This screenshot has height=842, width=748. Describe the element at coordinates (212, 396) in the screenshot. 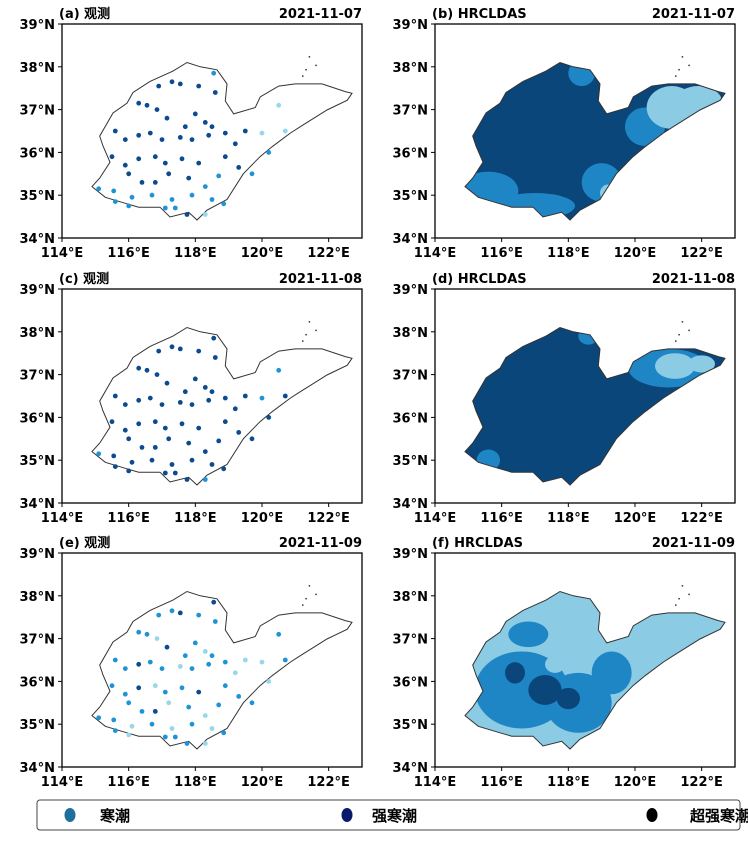

I see `map-background` at that location.